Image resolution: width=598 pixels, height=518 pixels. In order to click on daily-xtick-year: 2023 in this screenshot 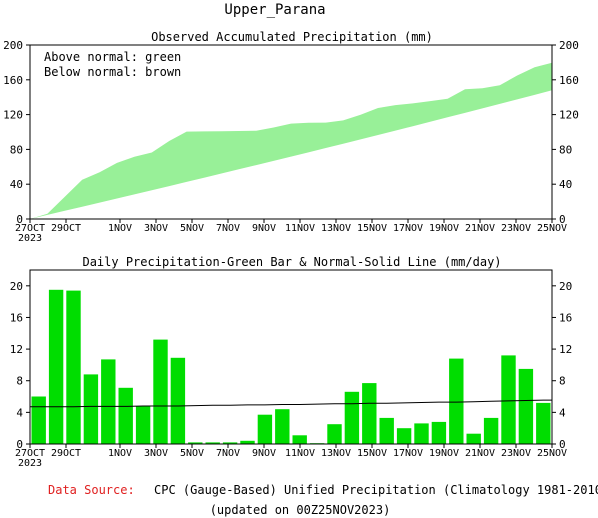, I will do `click(30, 463)`.